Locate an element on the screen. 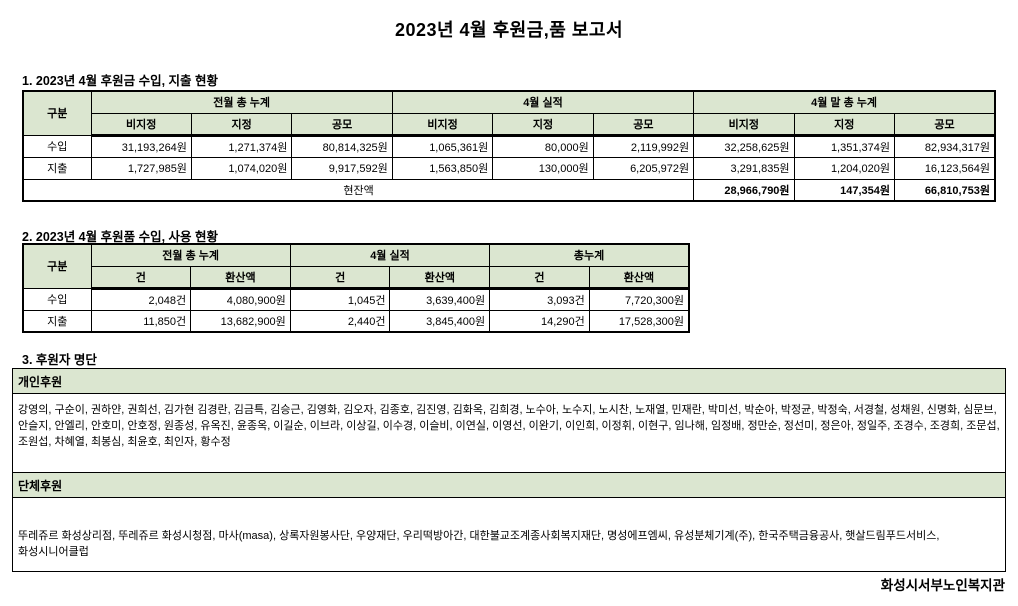 Image resolution: width=1018 pixels, height=606 pixels. amount-cell: 16,123,564원 is located at coordinates (945, 168).